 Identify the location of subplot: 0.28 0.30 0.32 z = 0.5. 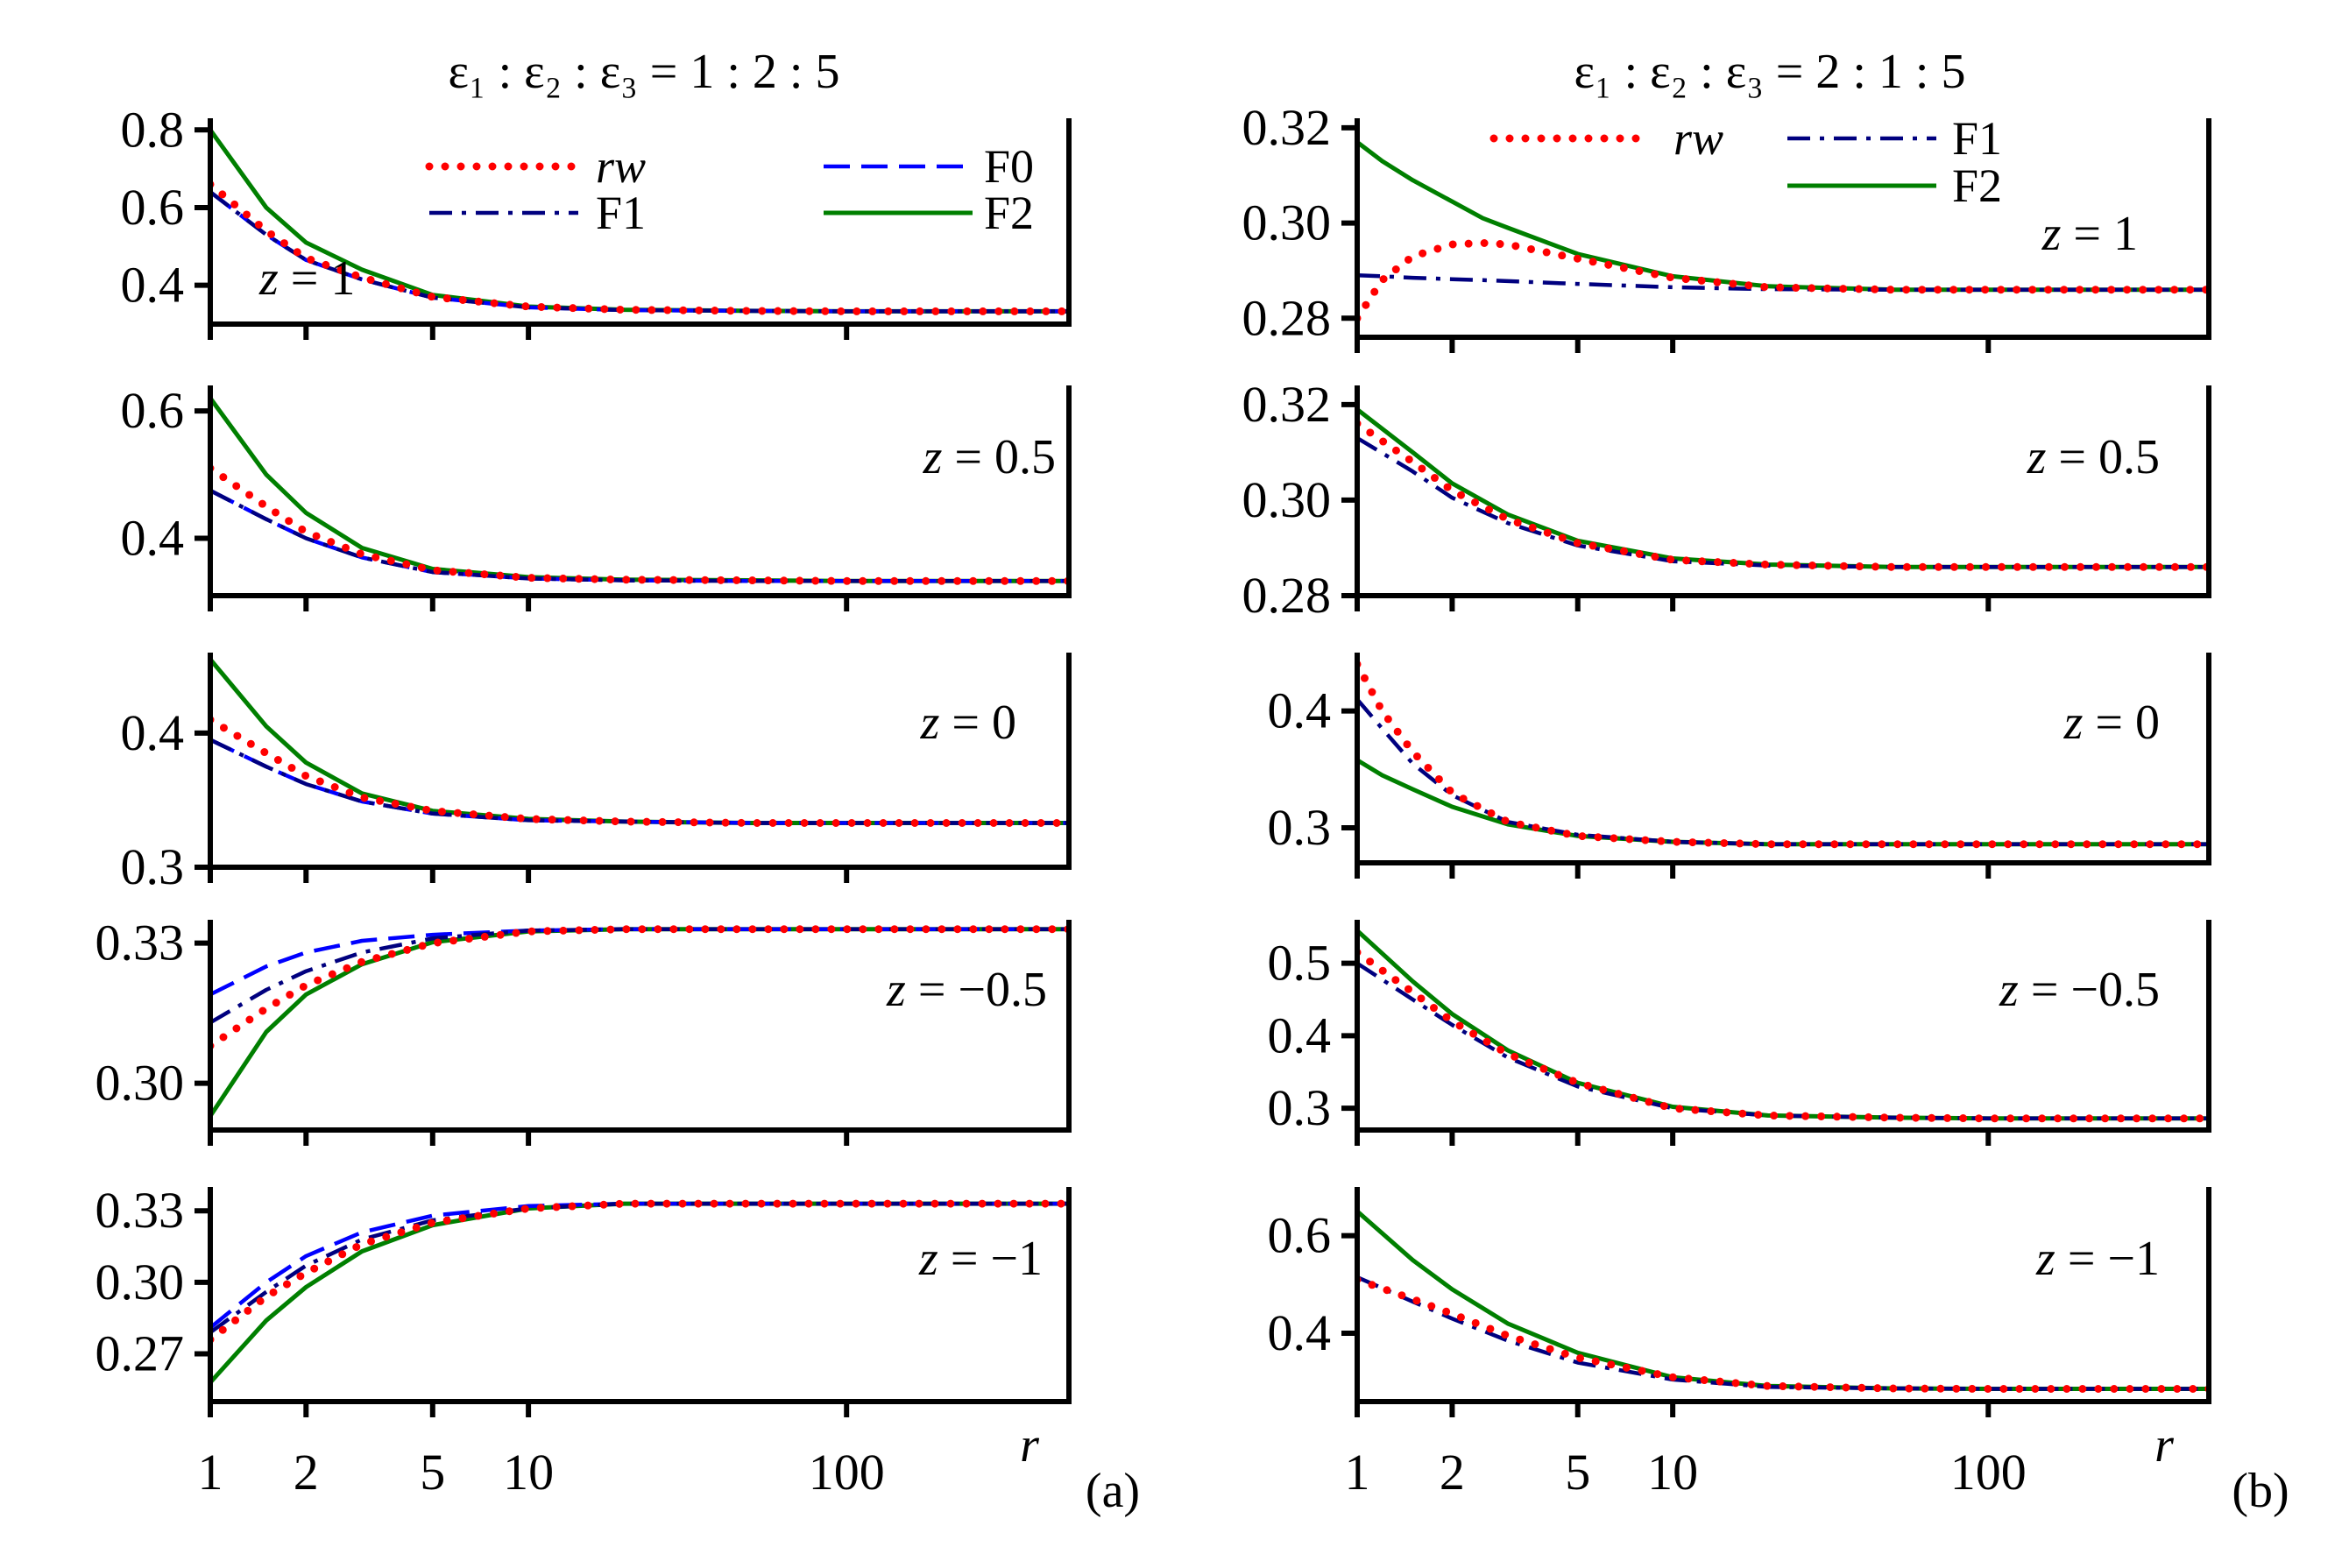
(1726, 500).